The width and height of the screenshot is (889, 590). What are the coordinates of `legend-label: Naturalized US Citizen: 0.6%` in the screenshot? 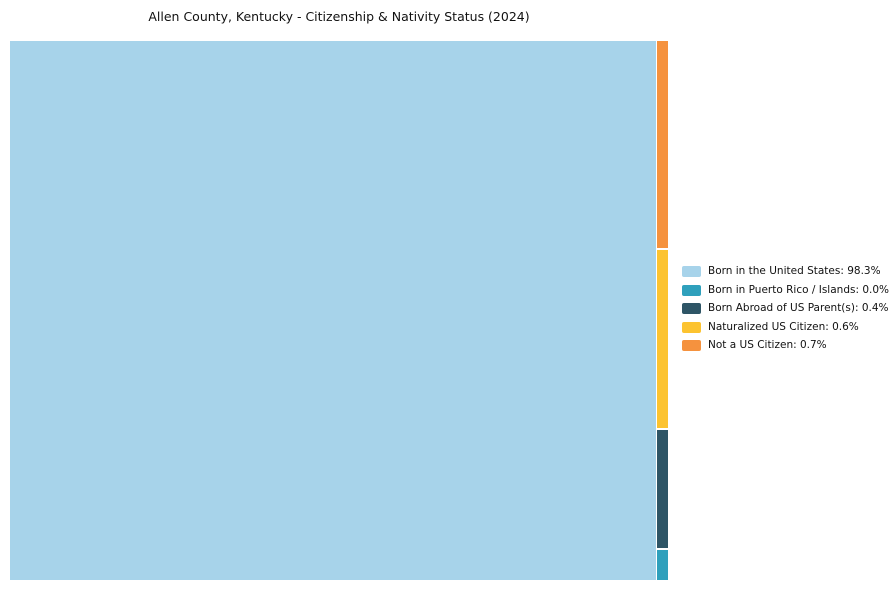 It's located at (783, 326).